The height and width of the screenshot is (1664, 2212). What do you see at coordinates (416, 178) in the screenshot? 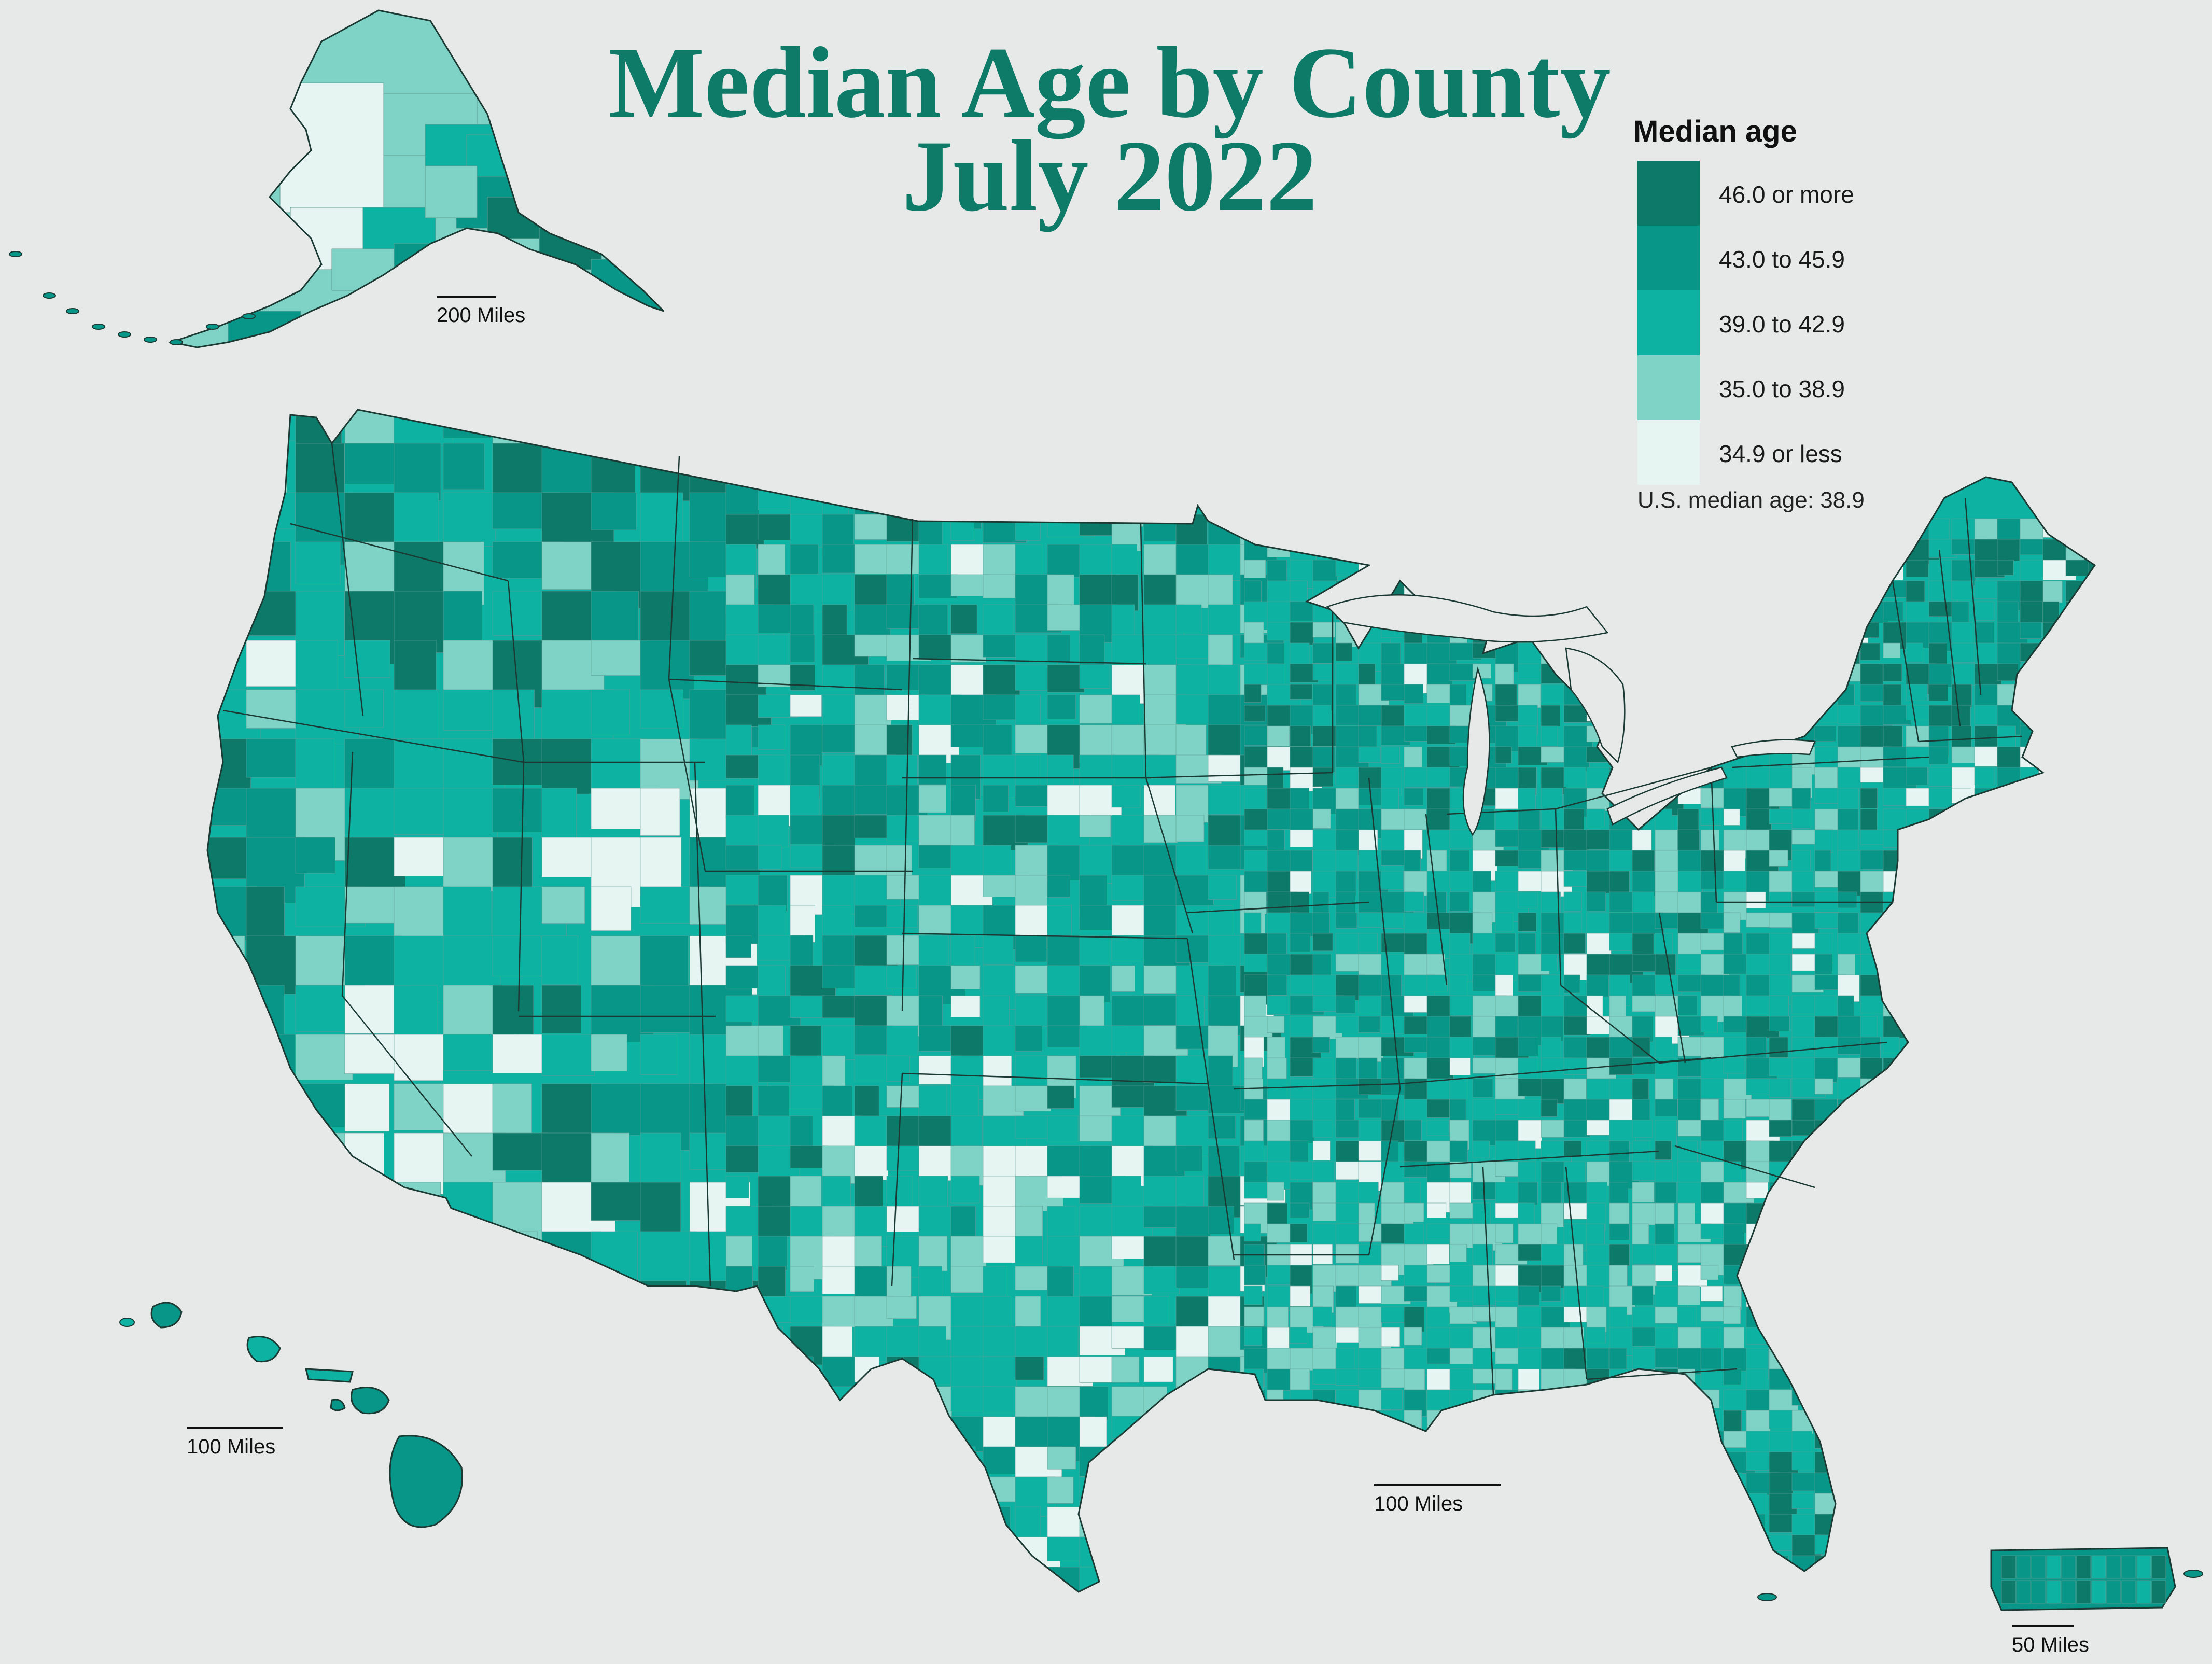
I see `alaska-outline` at bounding box center [416, 178].